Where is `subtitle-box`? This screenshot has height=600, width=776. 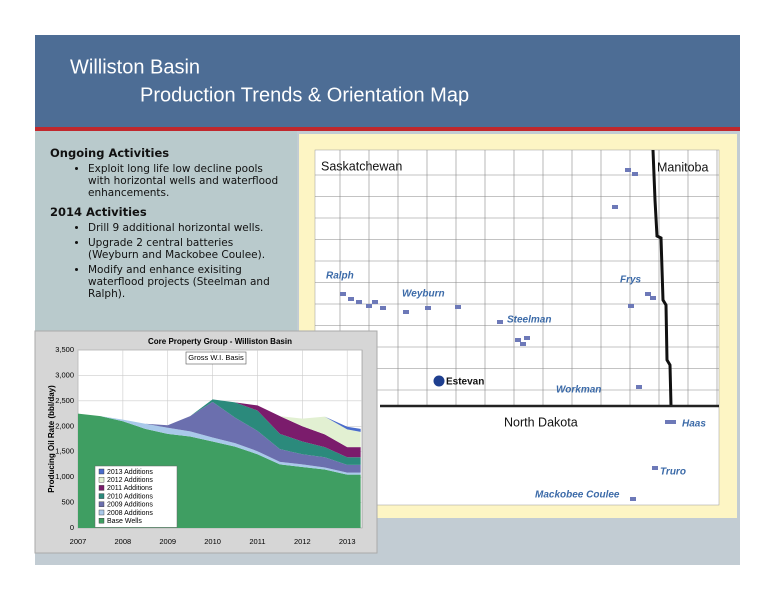 subtitle-box is located at coordinates (216, 358).